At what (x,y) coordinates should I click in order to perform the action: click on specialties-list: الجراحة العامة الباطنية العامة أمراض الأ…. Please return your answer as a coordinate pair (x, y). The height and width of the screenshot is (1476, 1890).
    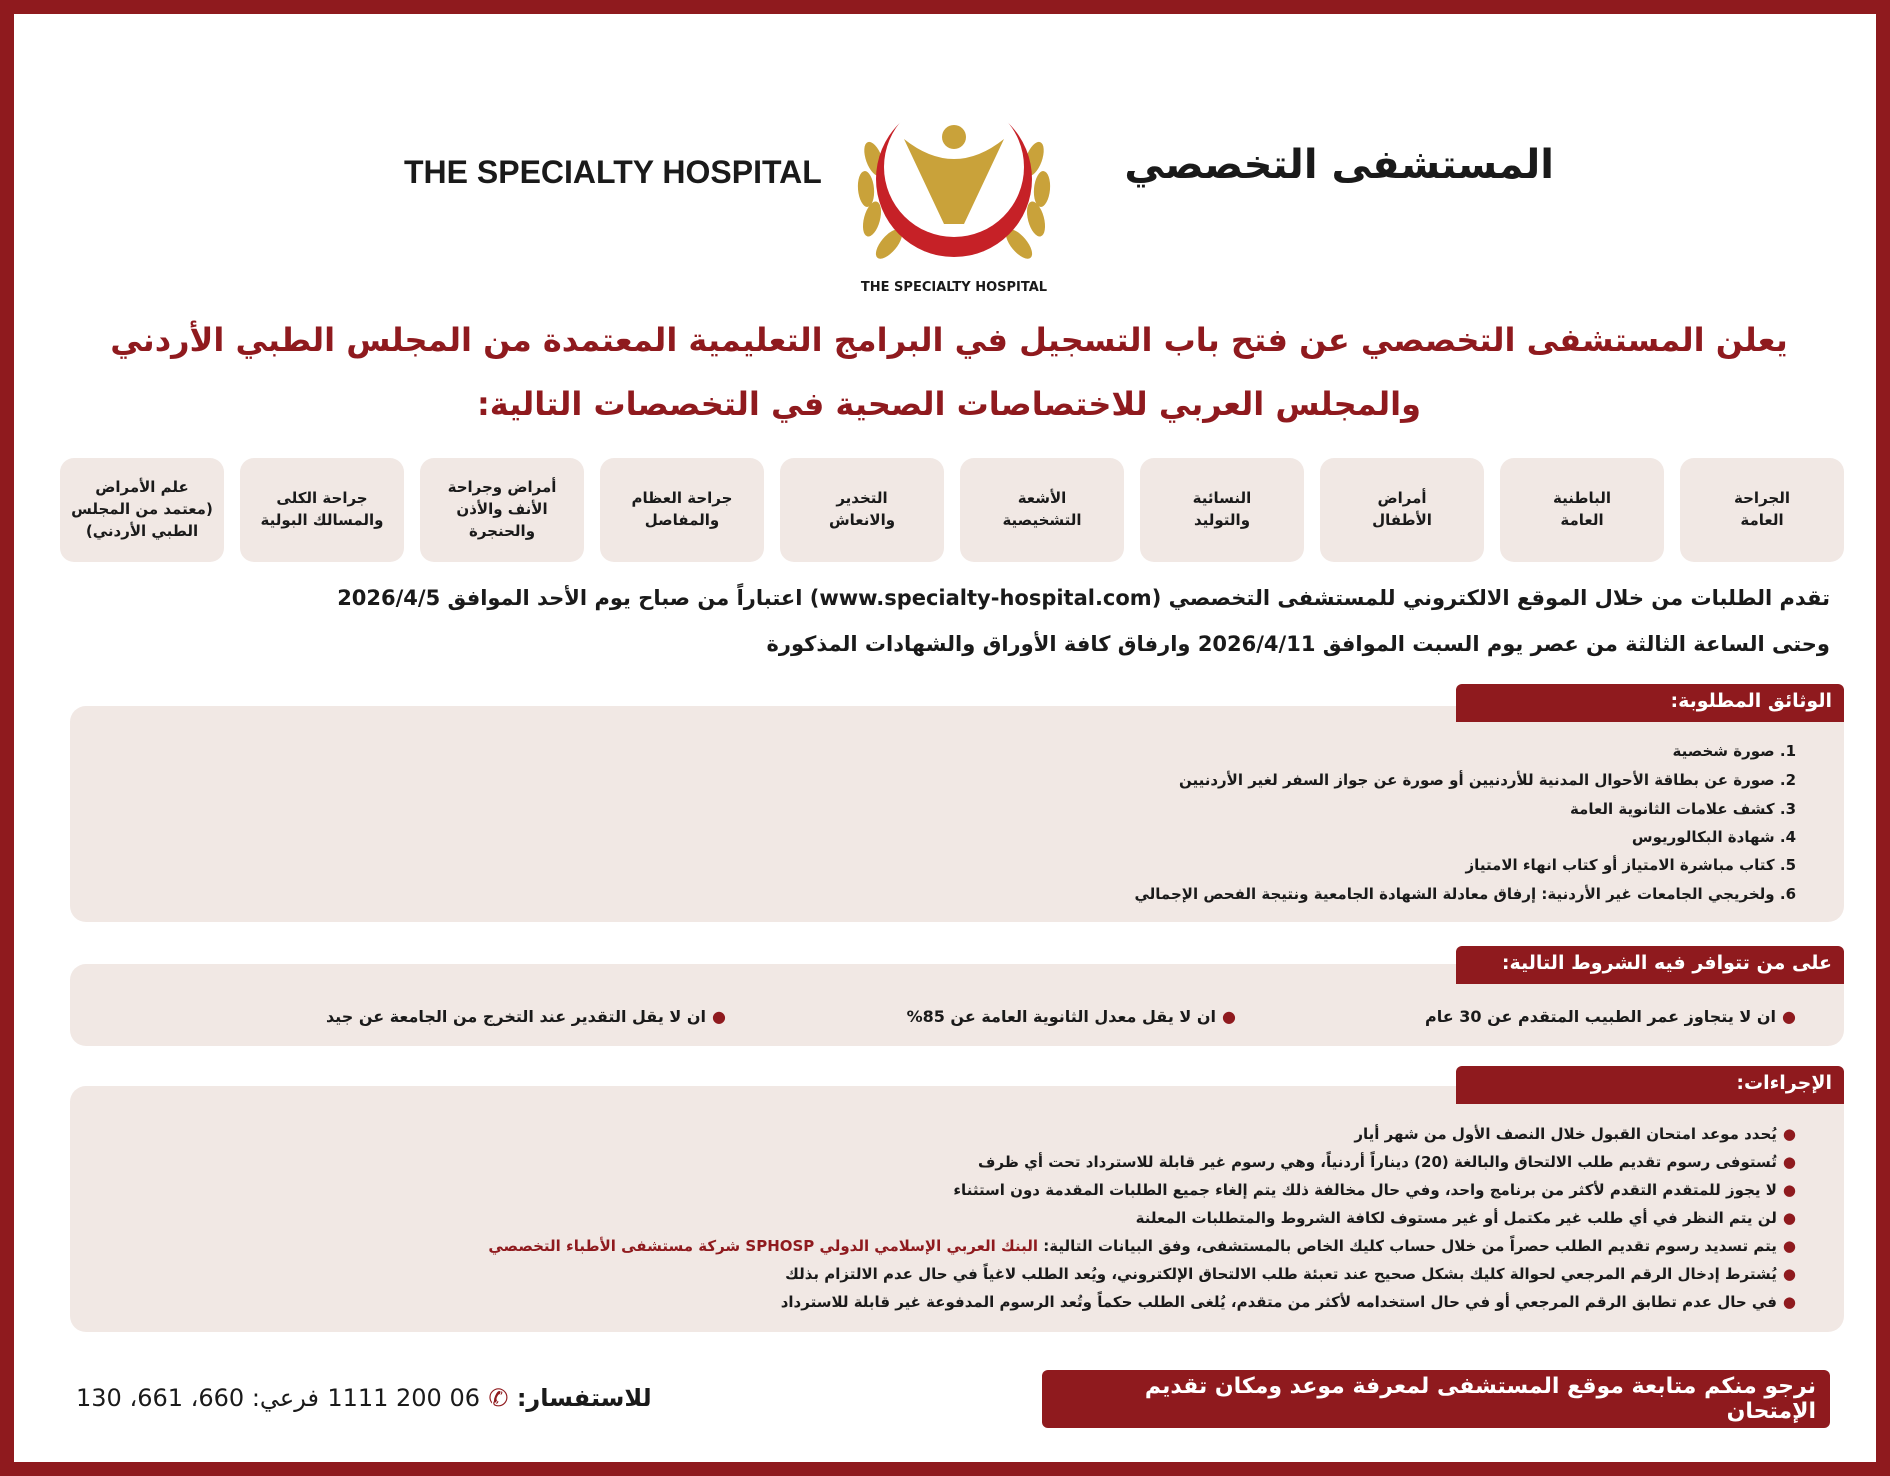
    Looking at the image, I should click on (952, 510).